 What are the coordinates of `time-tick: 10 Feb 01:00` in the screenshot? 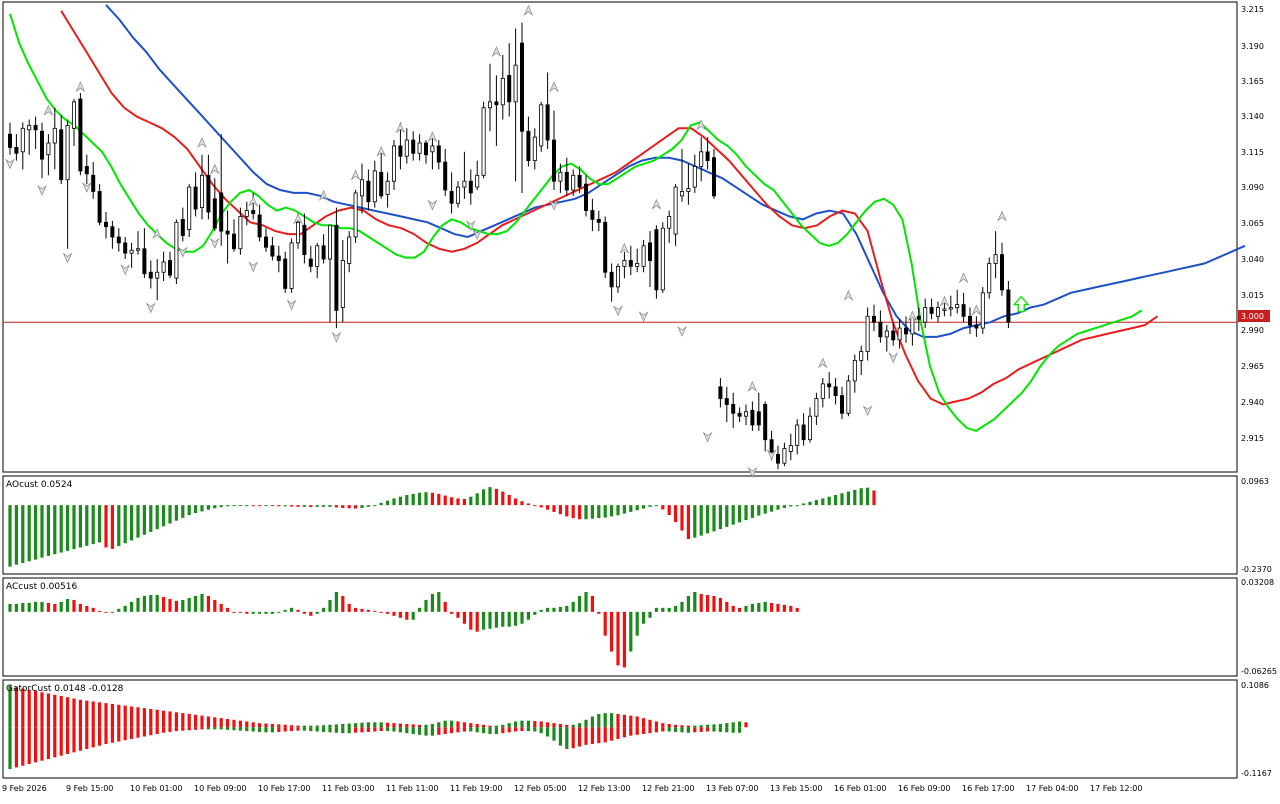 It's located at (156, 788).